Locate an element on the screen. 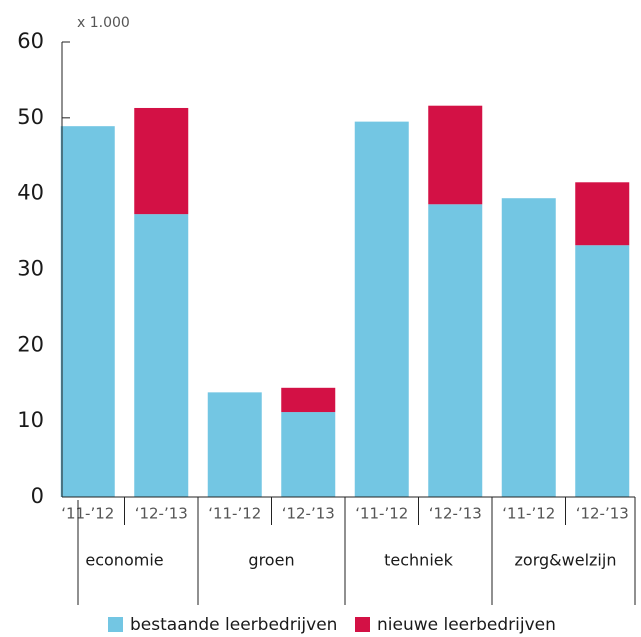 This screenshot has height=637, width=641. y-tick-label: 60 is located at coordinates (30, 41).